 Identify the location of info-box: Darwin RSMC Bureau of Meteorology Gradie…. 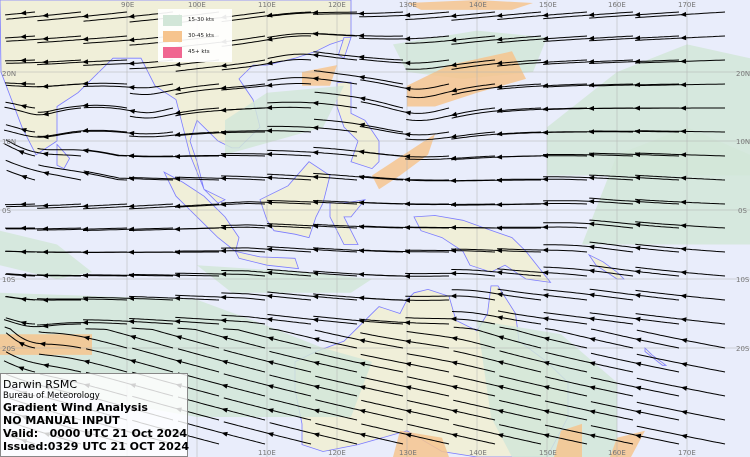
(95, 415).